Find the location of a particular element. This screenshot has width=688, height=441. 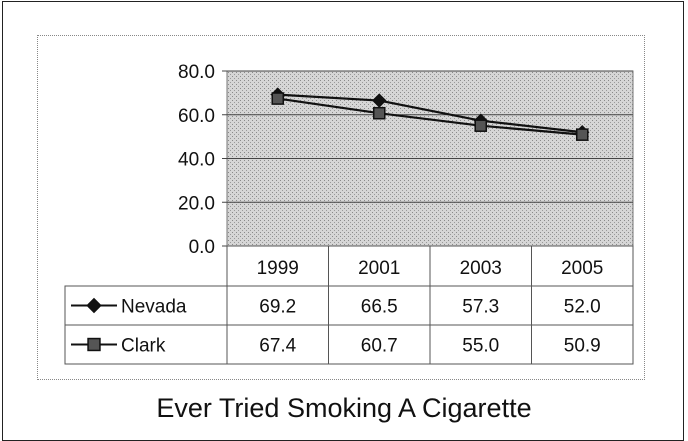

x-category-label: 2001 is located at coordinates (379, 268).